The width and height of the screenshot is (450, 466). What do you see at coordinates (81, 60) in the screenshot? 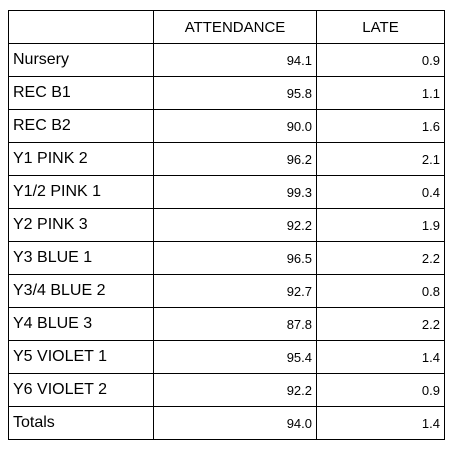
I see `row-label: Nursery` at bounding box center [81, 60].